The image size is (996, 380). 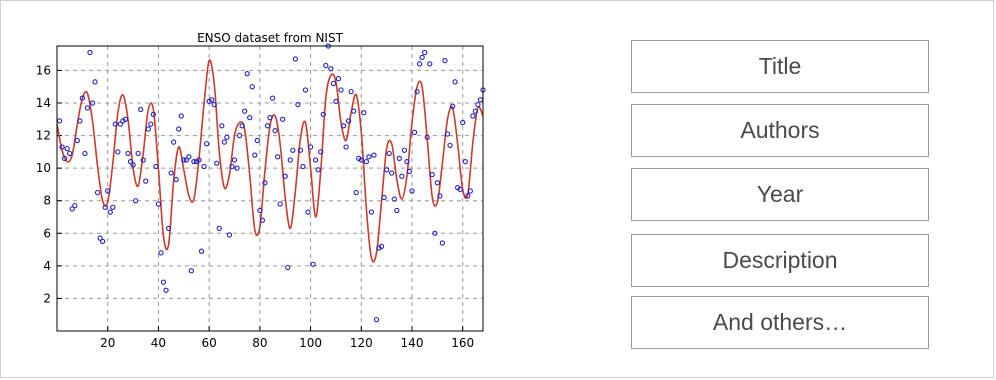 What do you see at coordinates (209, 343) in the screenshot?
I see `x-tick-label: 60` at bounding box center [209, 343].